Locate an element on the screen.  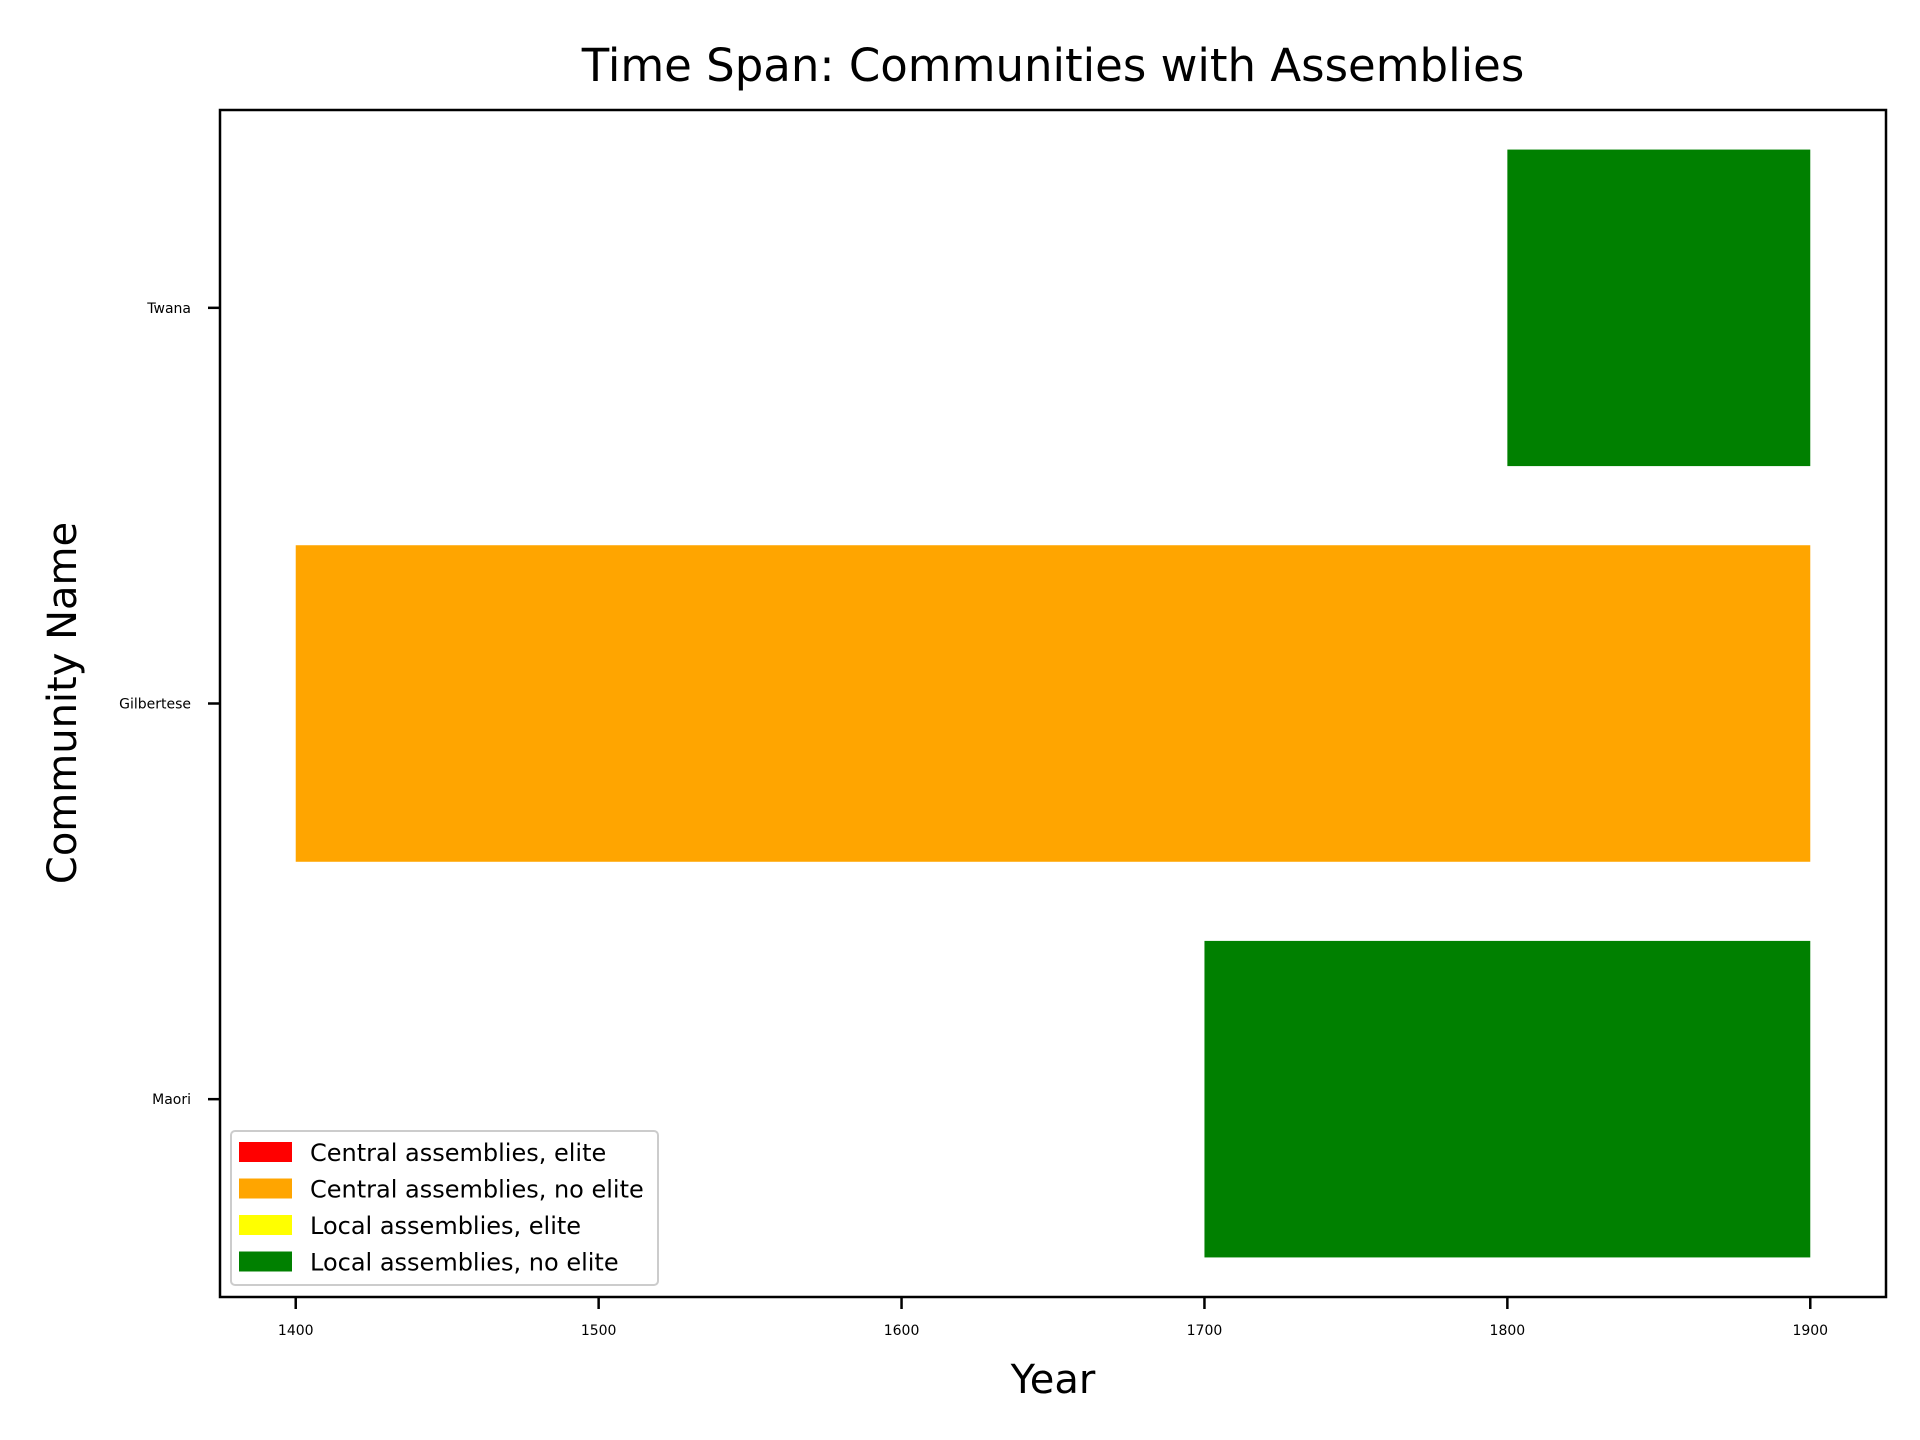
legend-label: Local assemblies, elite is located at coordinates (445, 1226).